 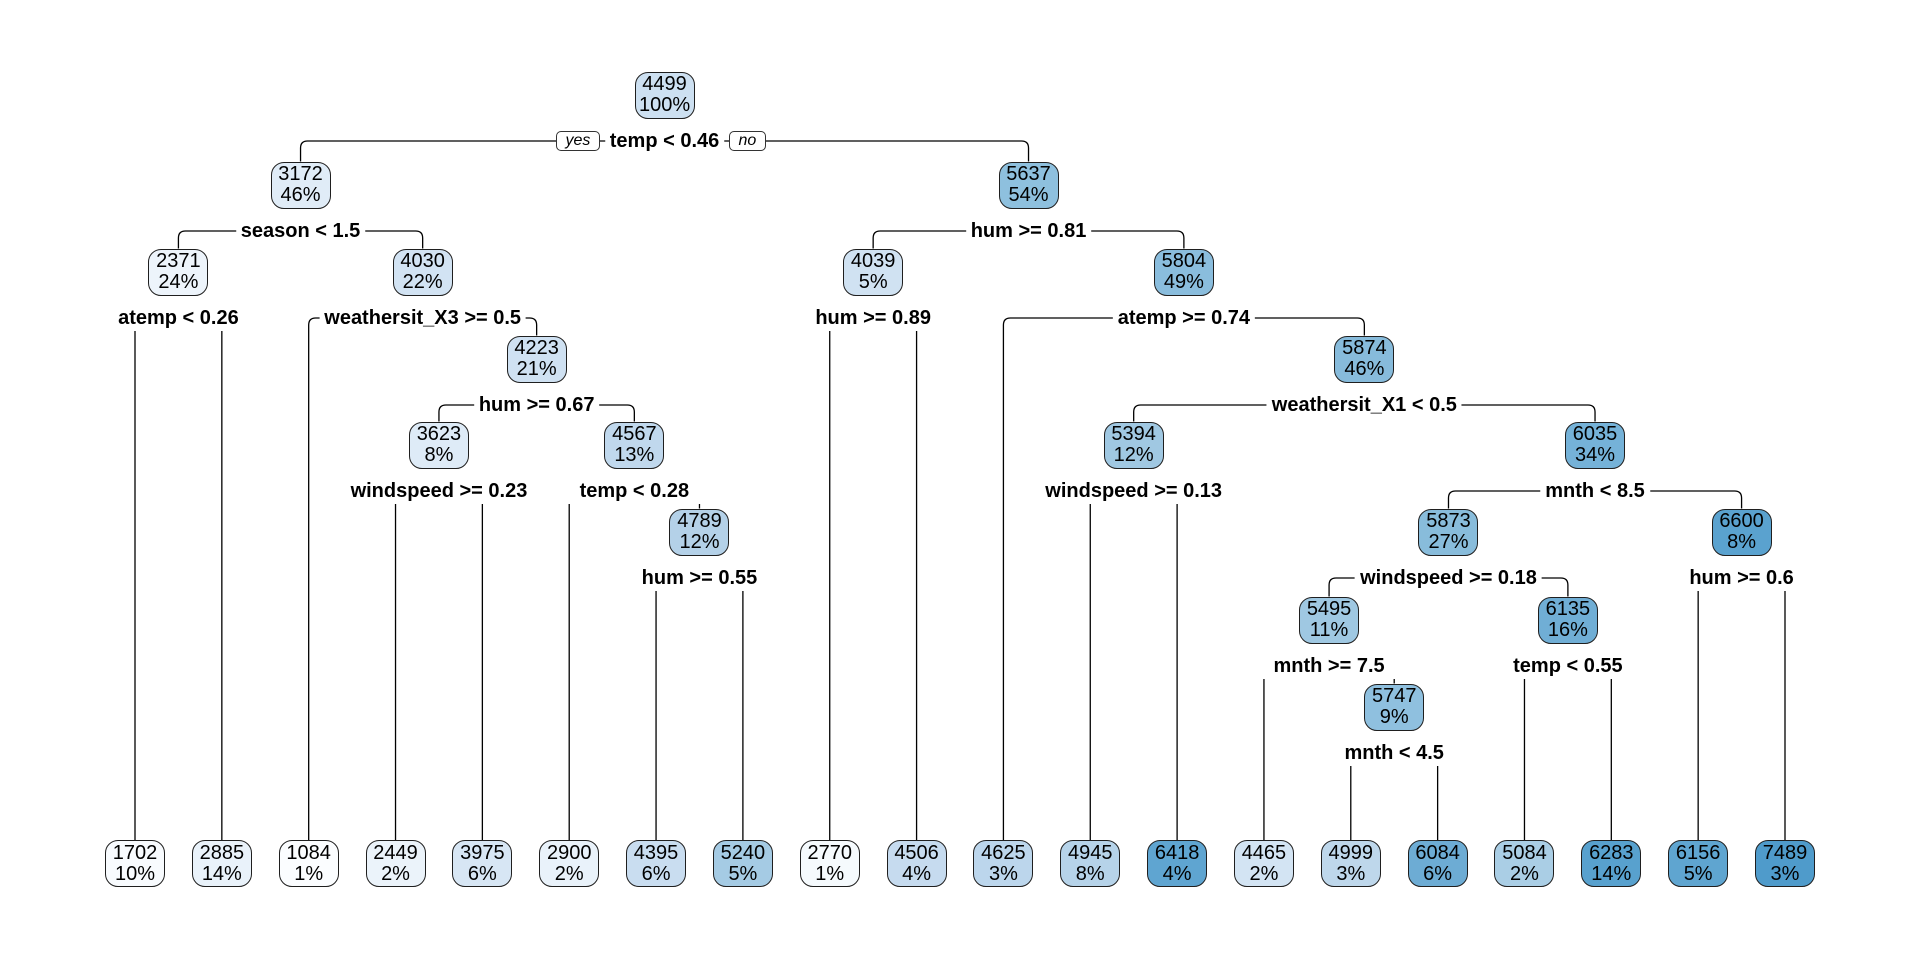 I want to click on leaf-node-6418: 6418 4%, so click(x=1177, y=863).